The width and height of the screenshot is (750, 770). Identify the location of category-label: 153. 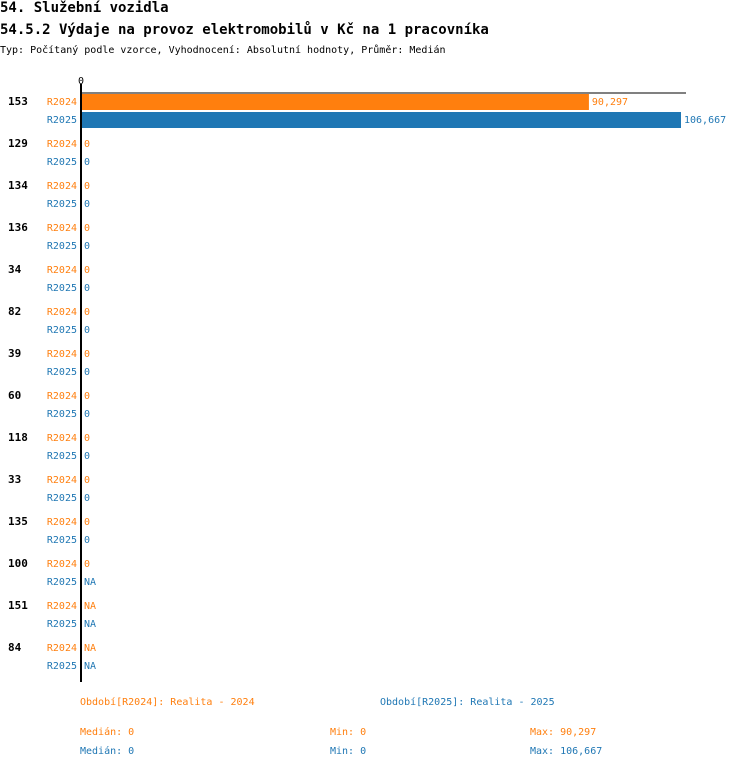
(18, 101).